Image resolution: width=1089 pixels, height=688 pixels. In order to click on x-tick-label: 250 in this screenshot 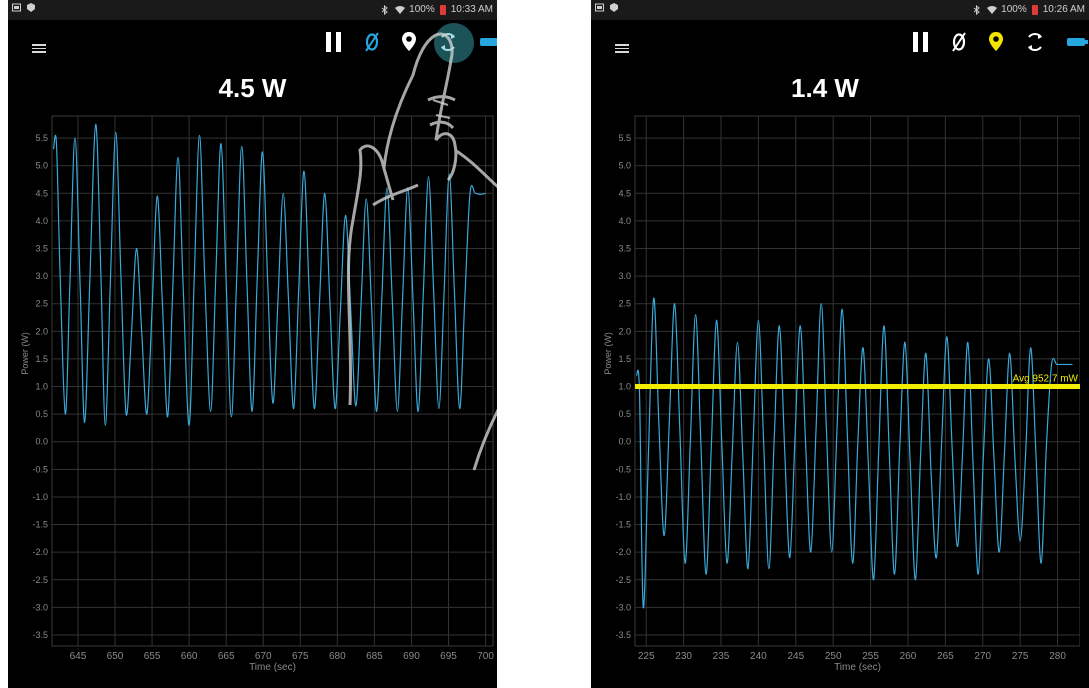, I will do `click(833, 656)`.